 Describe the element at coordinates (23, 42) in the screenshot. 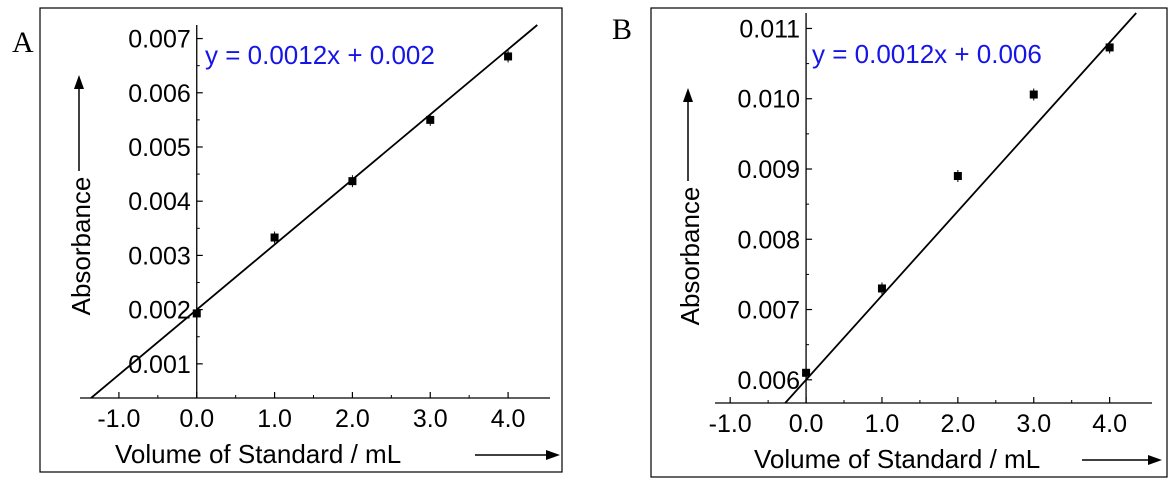

I see `panel-label-a: A` at that location.